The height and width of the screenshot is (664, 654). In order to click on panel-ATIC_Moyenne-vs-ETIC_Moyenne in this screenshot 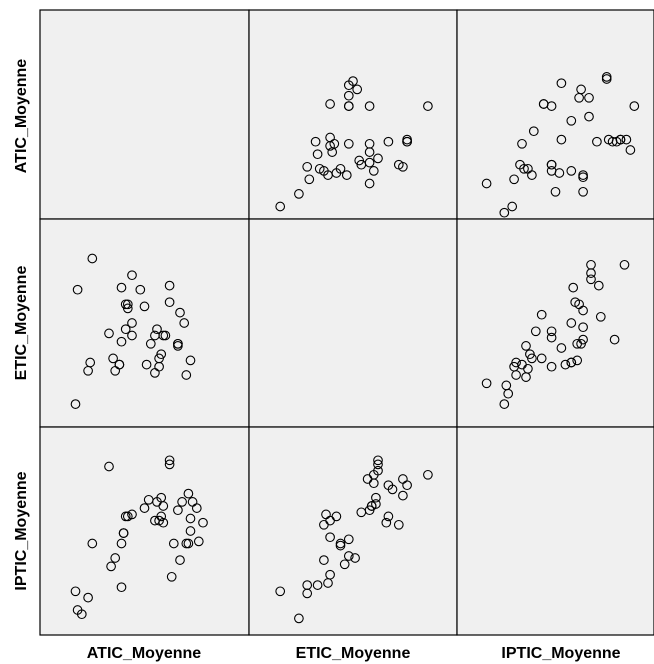, I will do `click(353, 114)`.